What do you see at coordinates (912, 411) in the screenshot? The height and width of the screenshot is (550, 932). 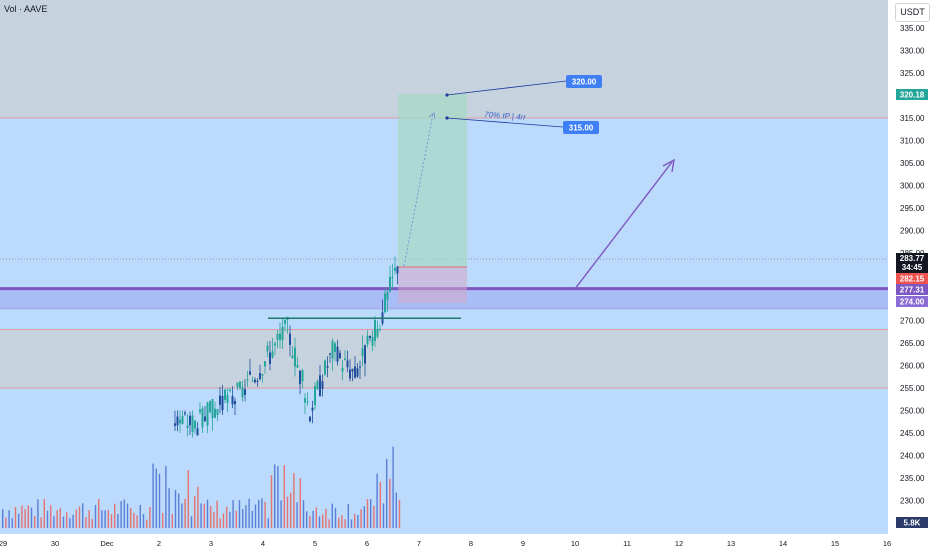 I see `price-tick: 250.00` at bounding box center [912, 411].